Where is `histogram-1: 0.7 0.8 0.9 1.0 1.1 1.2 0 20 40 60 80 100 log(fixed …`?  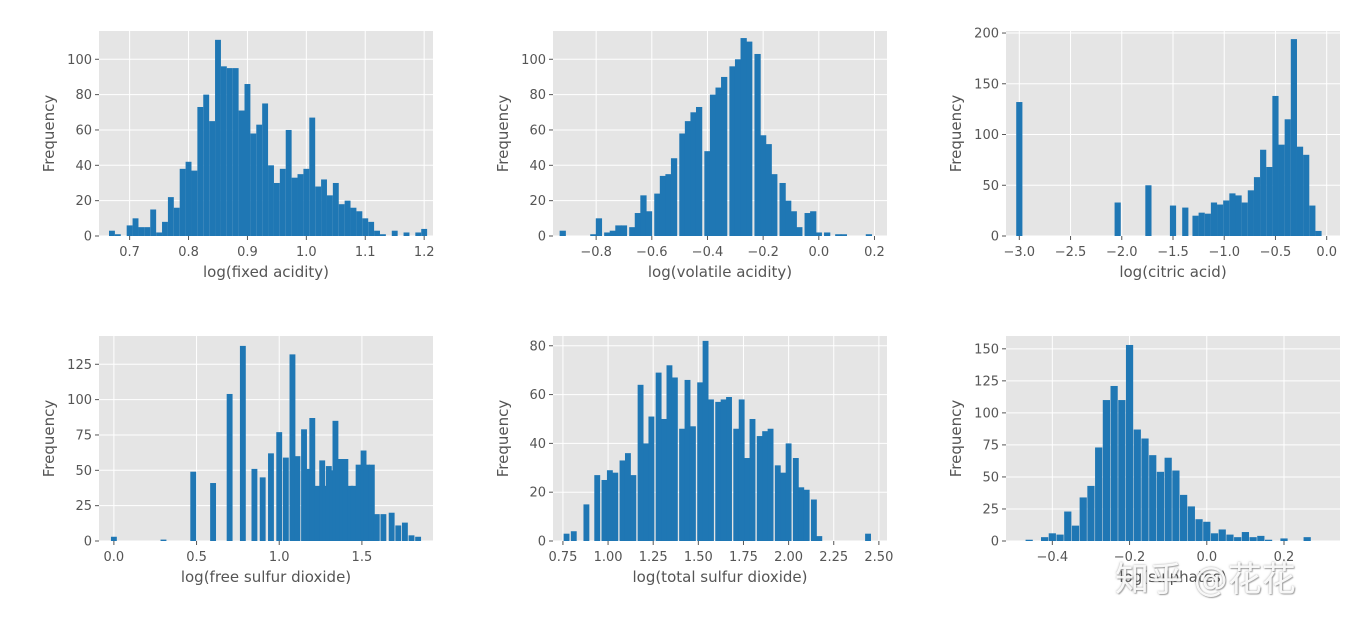
histogram-1: 0.7 0.8 0.9 1.0 1.1 1.2 0 20 40 60 80 100 log(fixed … is located at coordinates (237, 156).